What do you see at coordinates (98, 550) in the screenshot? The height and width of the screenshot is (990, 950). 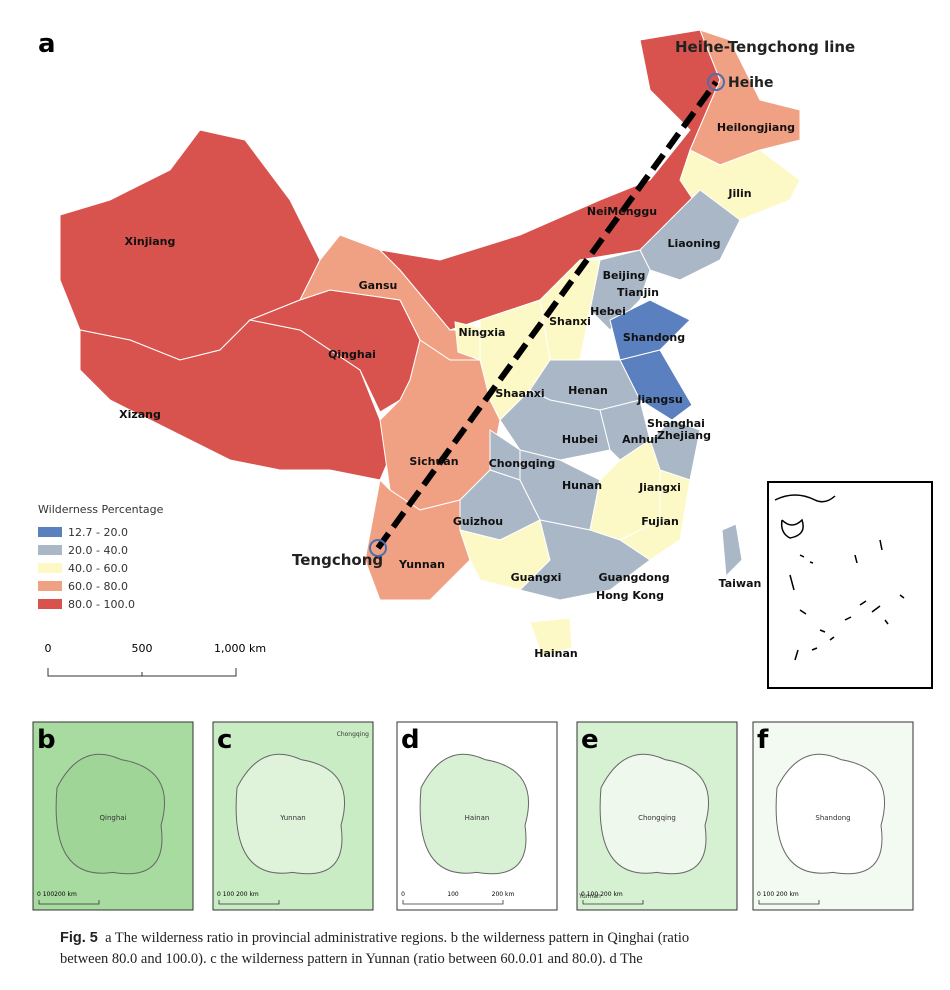 I see `legend-label: 20.0 - 40.0` at bounding box center [98, 550].